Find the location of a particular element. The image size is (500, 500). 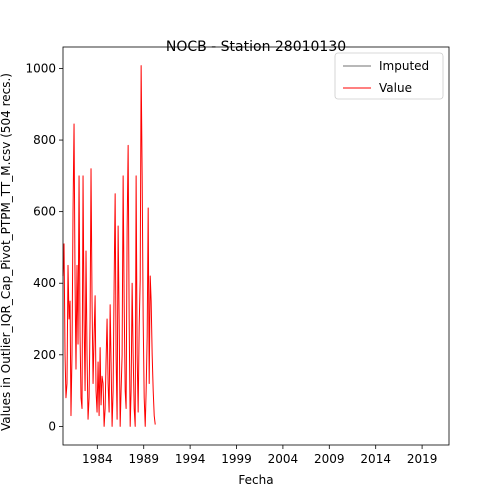

y-tick-label: 200 is located at coordinates (44, 355).